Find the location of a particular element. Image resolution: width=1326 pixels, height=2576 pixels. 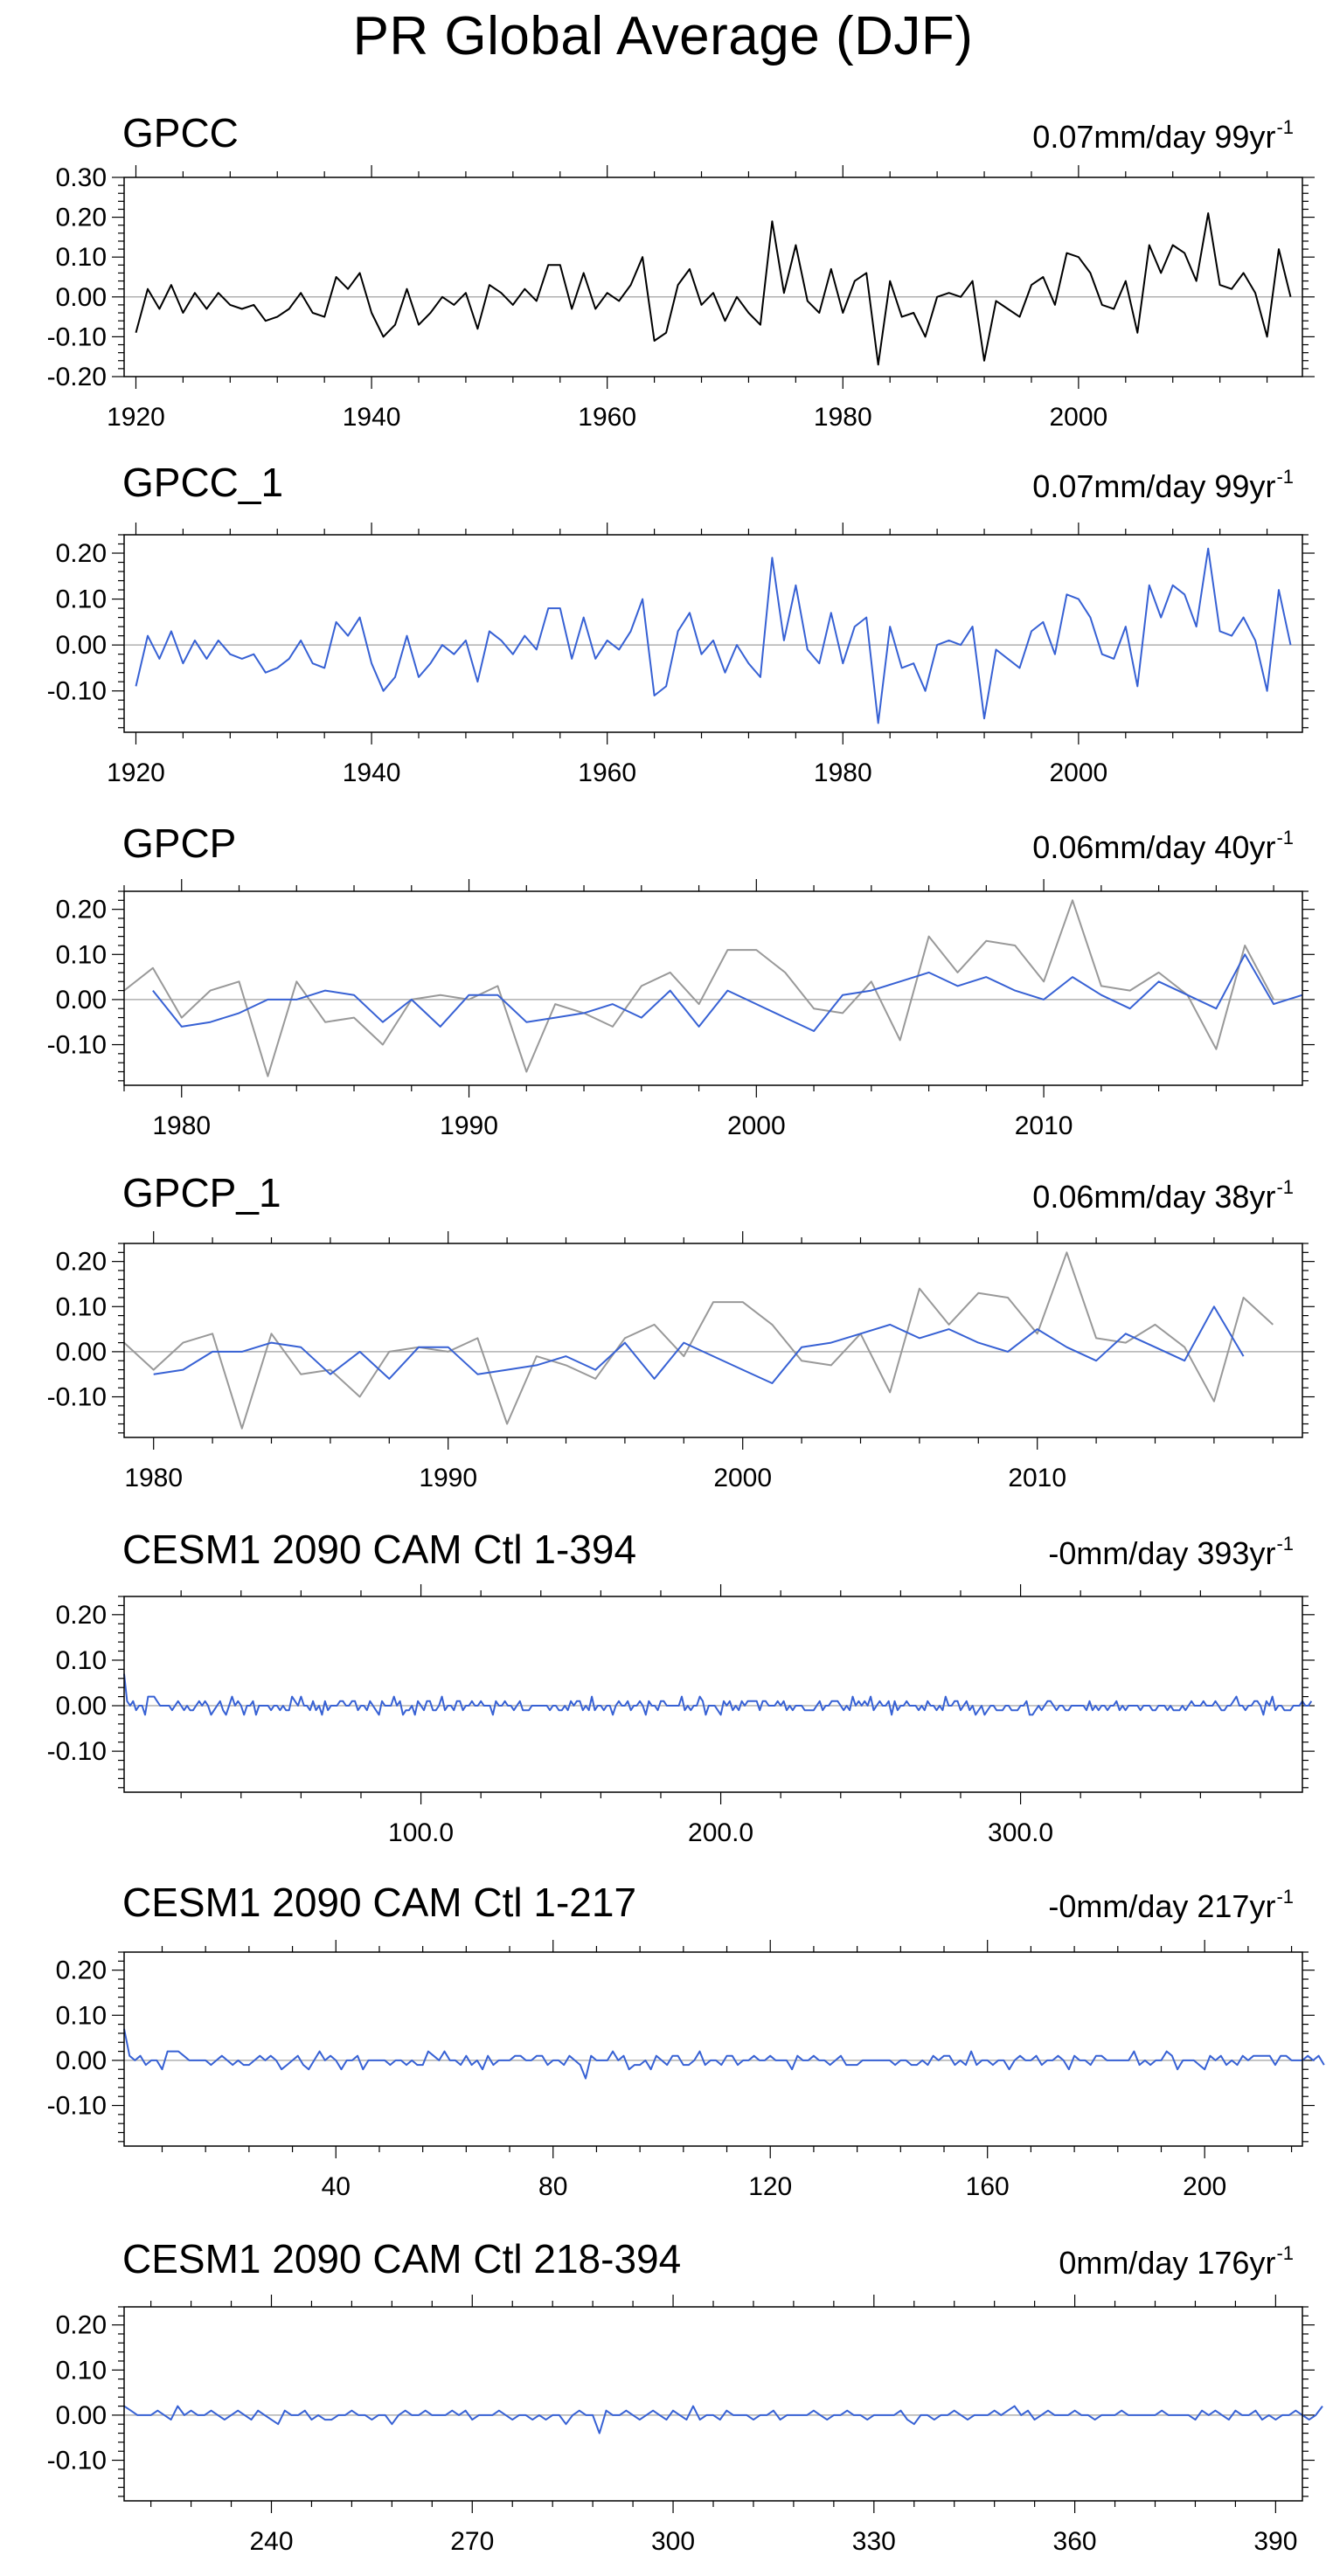

panel-1: 0.20 0.10 0.00 -0.10 1920 1940 1960 1980 2000 is located at coordinates (681, 655).